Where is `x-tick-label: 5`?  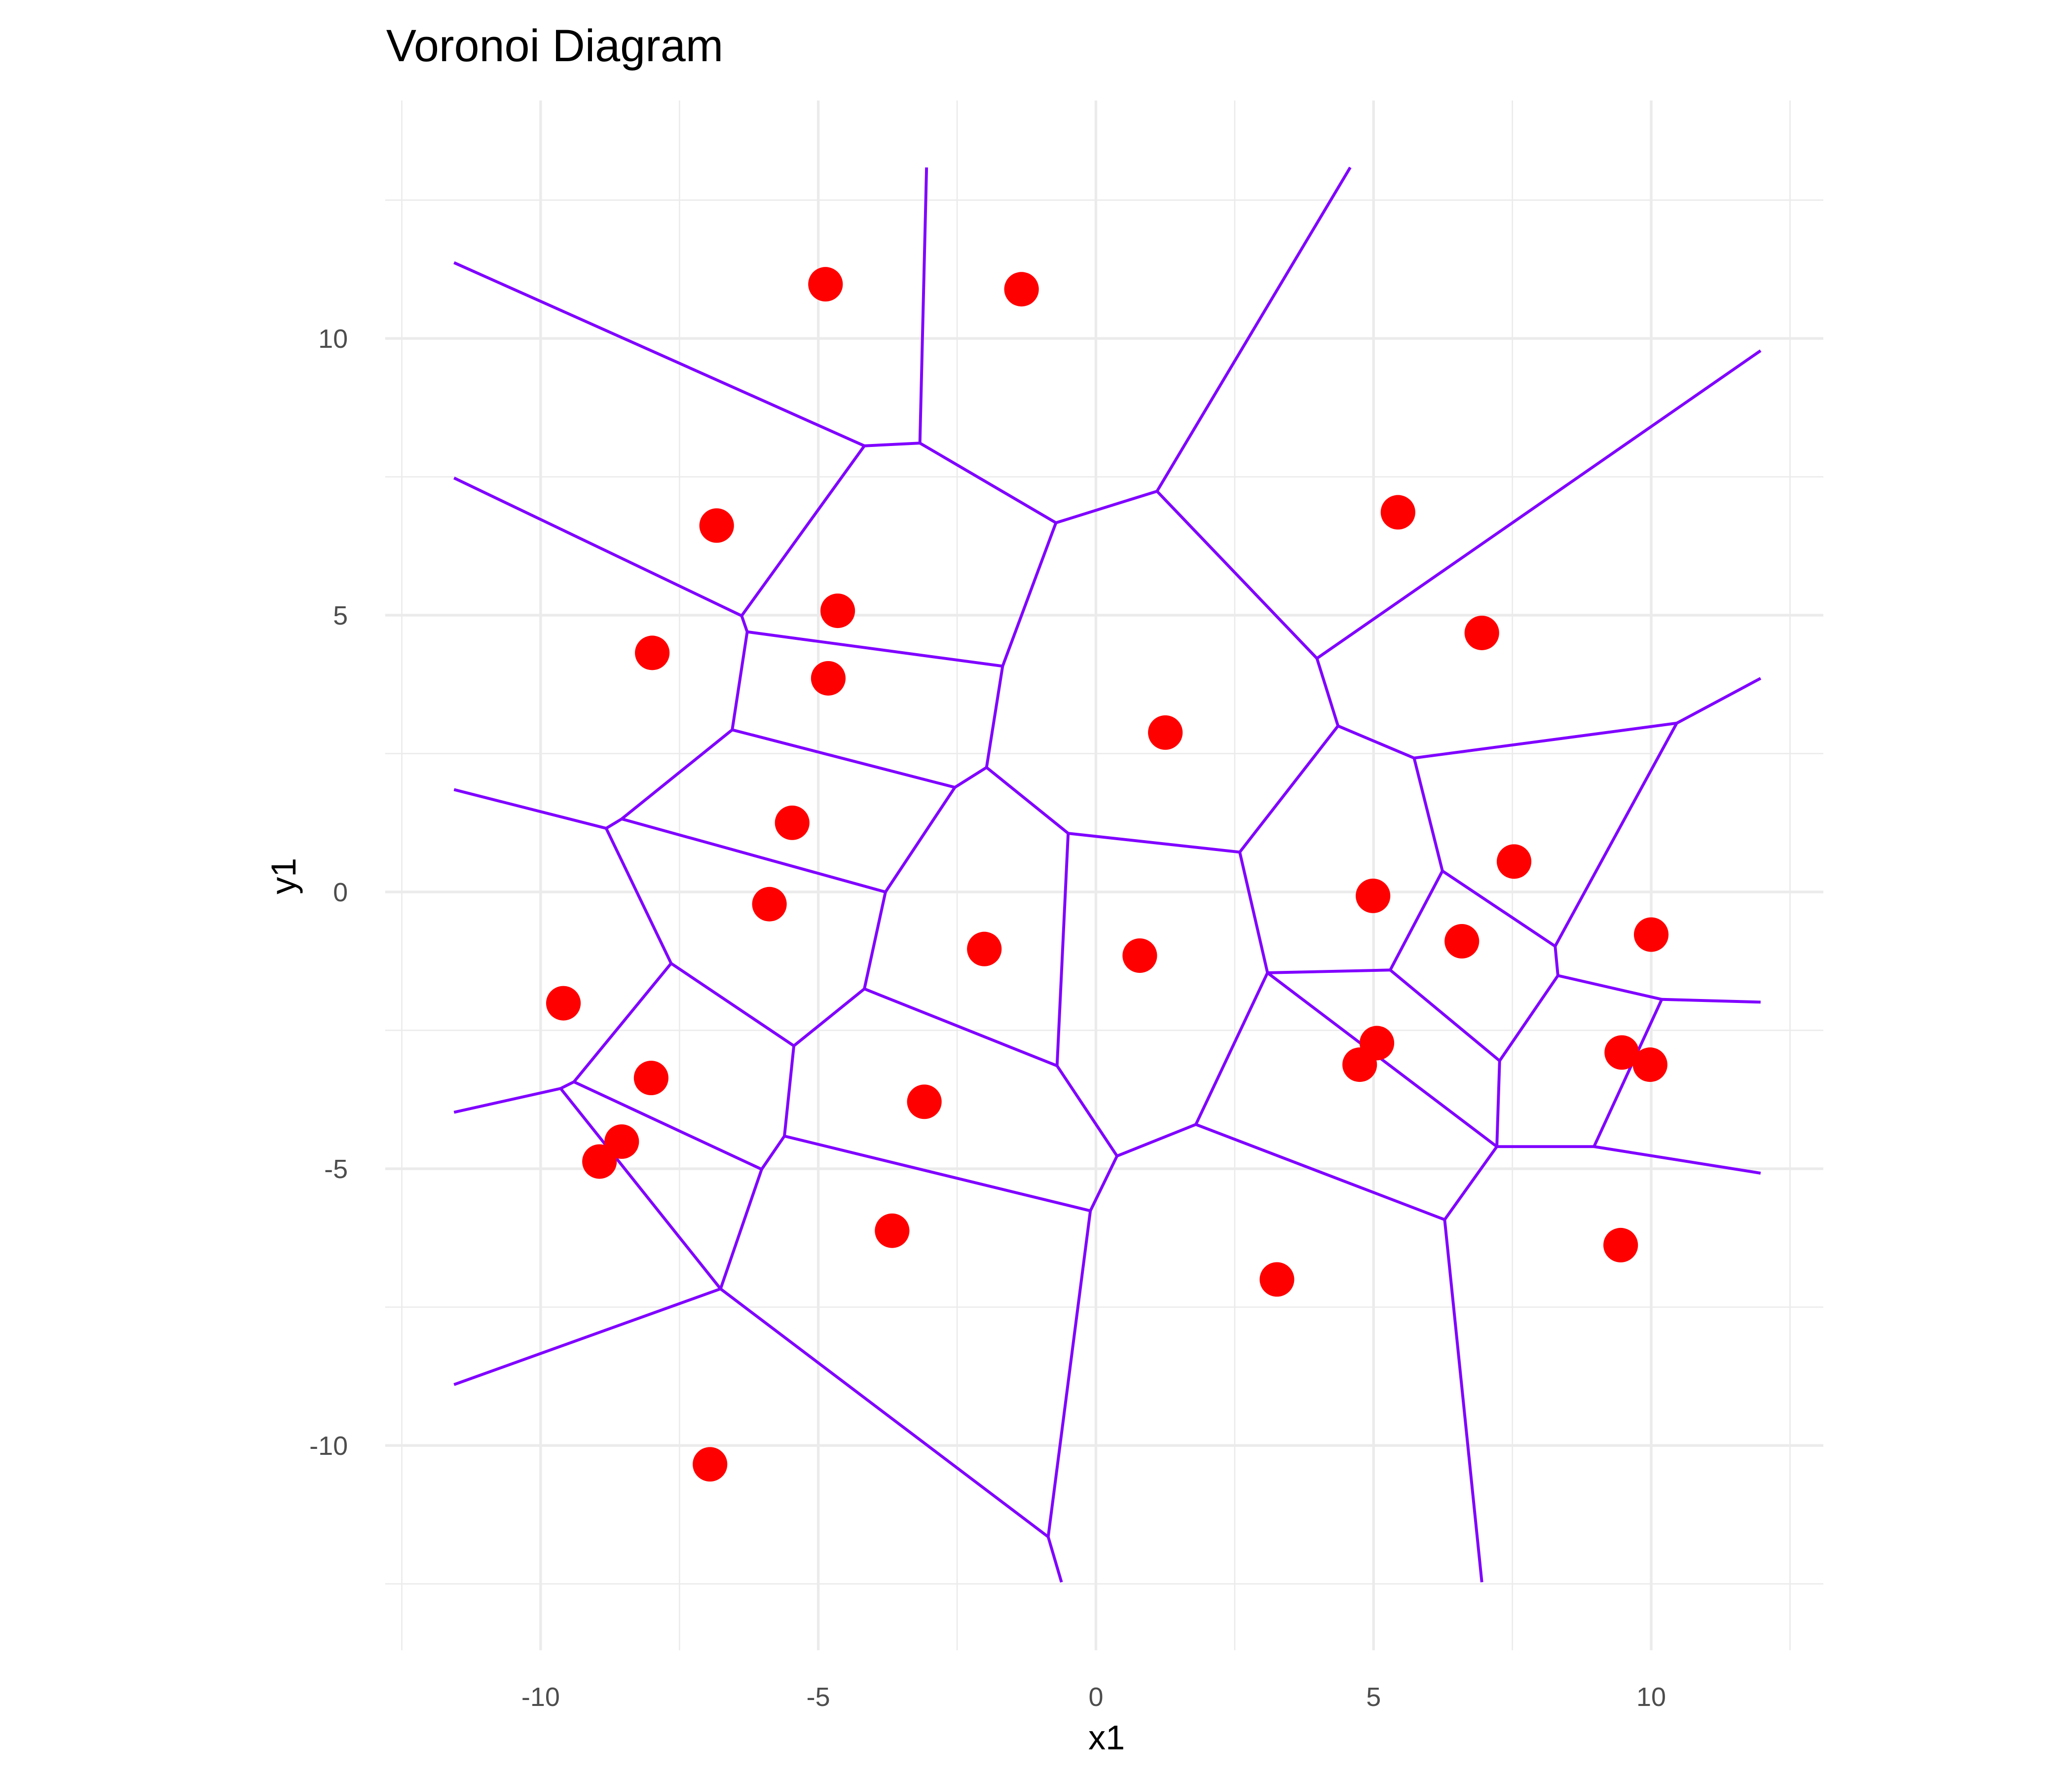
x-tick-label: 5 is located at coordinates (1373, 1697).